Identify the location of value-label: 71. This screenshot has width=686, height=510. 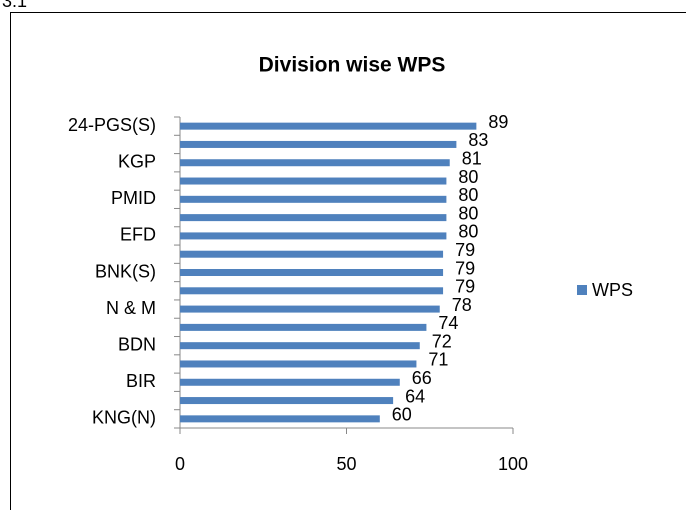
(438, 360).